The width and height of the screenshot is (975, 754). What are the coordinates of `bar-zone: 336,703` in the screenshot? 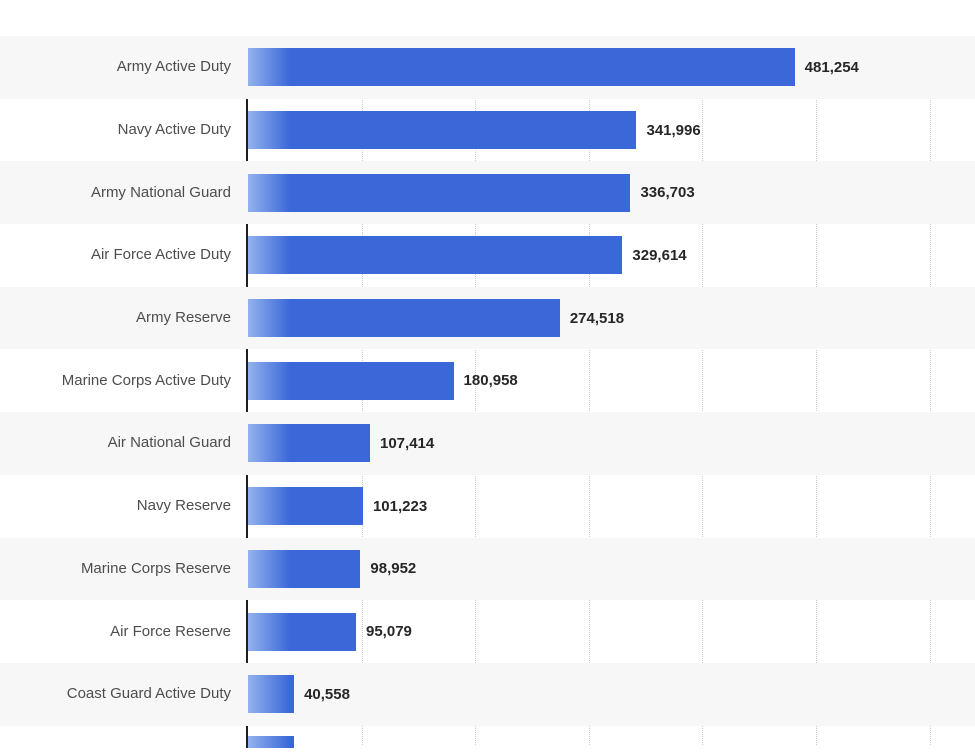 It's located at (611, 192).